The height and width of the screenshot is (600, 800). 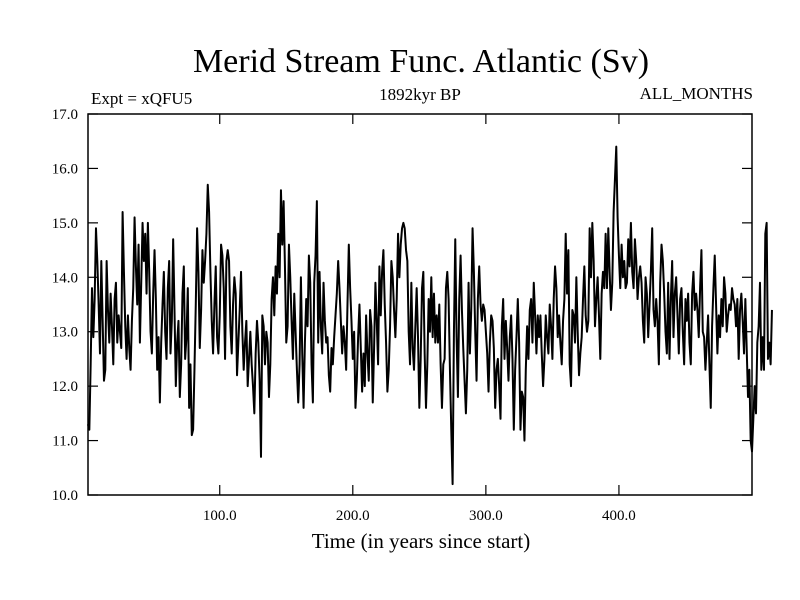 What do you see at coordinates (65, 387) in the screenshot?
I see `y-tick-label: 12.0` at bounding box center [65, 387].